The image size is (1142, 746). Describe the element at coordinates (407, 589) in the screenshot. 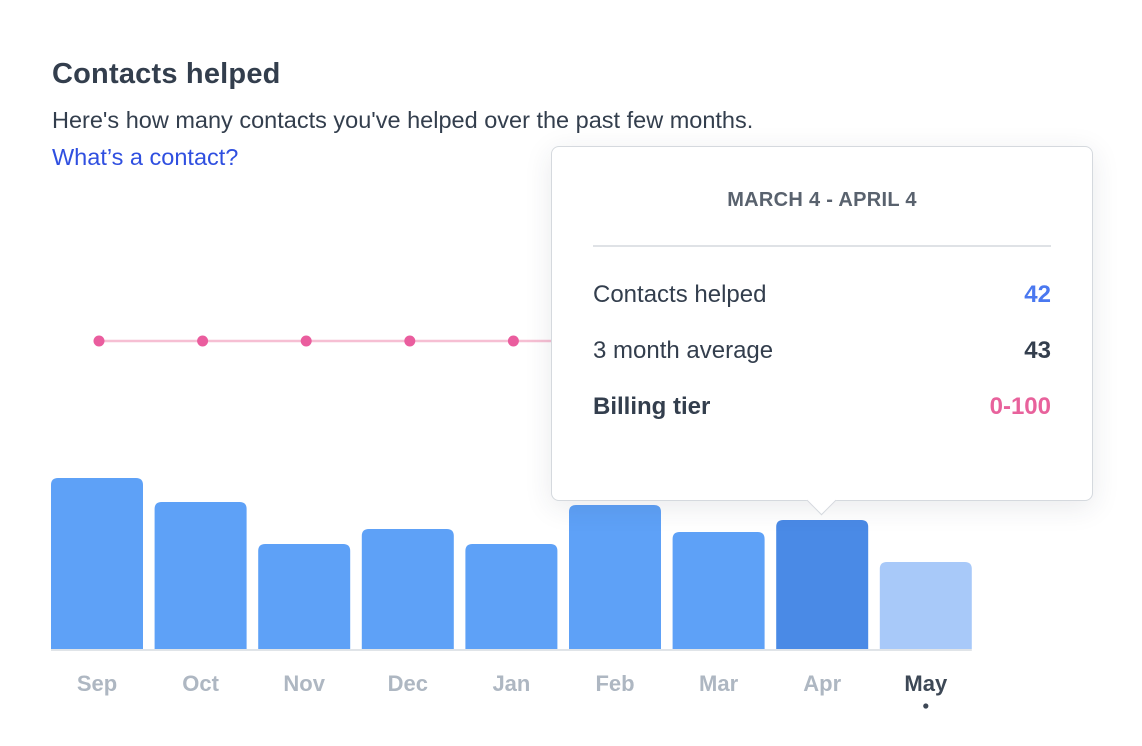

I see `bar-dec` at that location.